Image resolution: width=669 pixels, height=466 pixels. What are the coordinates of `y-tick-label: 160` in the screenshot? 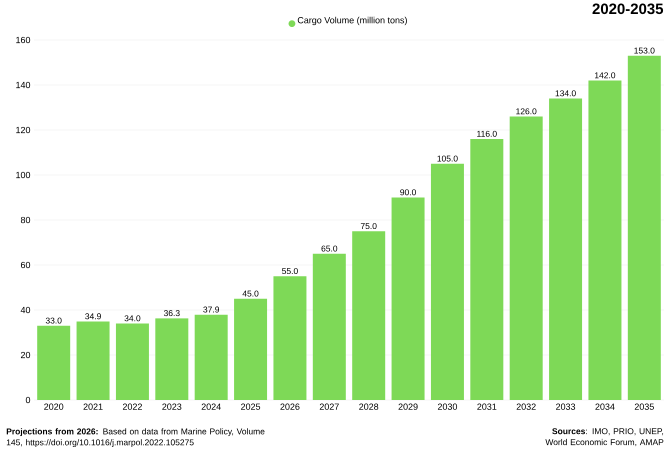 It's located at (23, 40).